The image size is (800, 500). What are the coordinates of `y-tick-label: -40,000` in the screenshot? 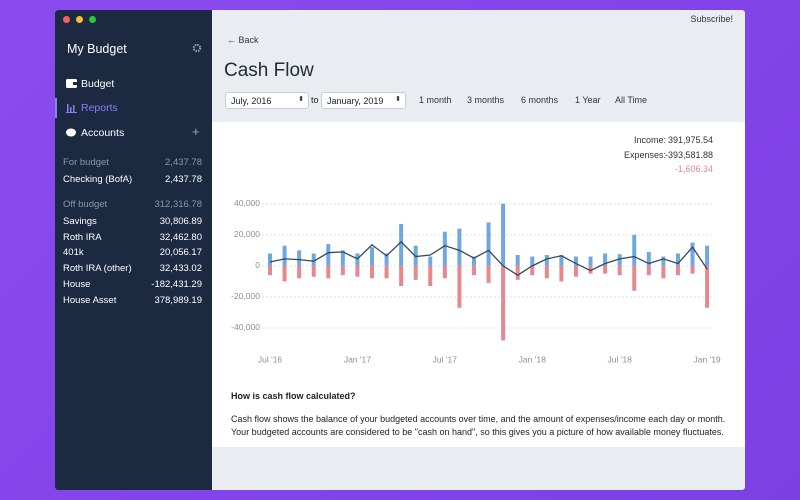 It's located at (245, 327).